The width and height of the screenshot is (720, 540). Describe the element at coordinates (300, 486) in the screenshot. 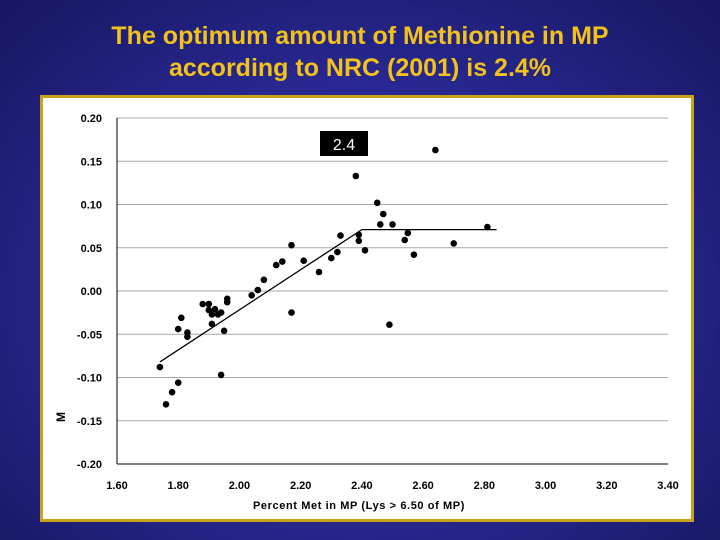

I see `x-tick-label: 2.20` at that location.